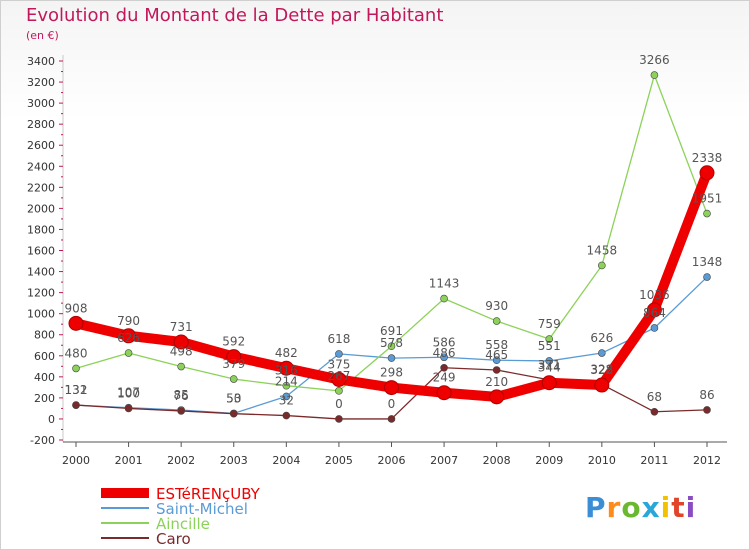 The width and height of the screenshot is (750, 550). What do you see at coordinates (76, 460) in the screenshot?
I see `x-tick-label: 2000` at bounding box center [76, 460].